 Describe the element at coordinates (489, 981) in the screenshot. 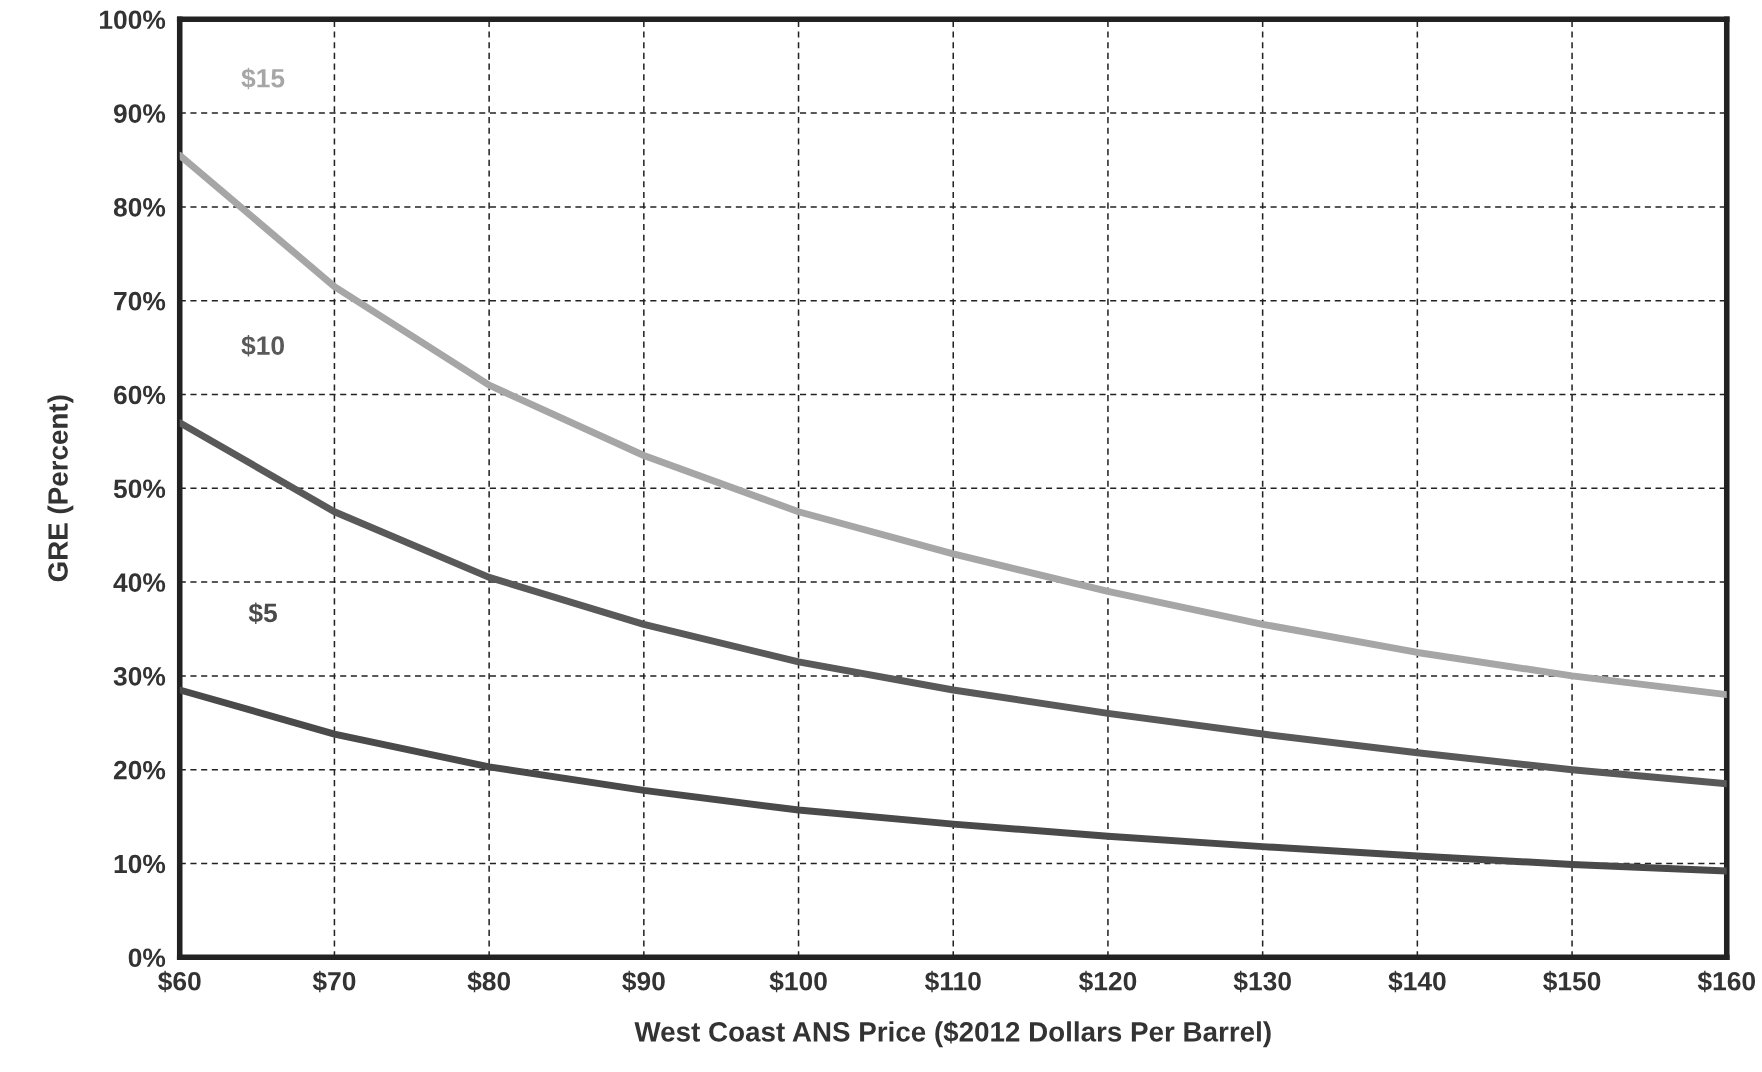

I see `x-tick-label: $80` at that location.